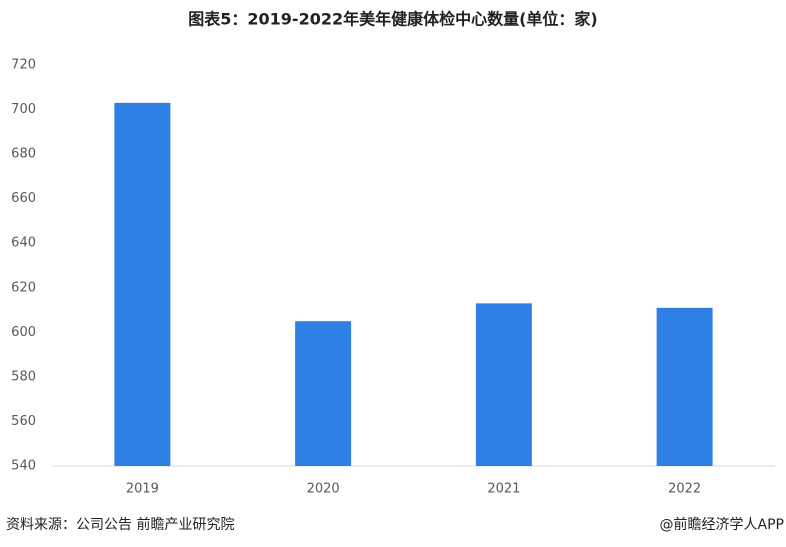 The width and height of the screenshot is (786, 547). What do you see at coordinates (23, 376) in the screenshot?
I see `y-tick-label: 580` at bounding box center [23, 376].